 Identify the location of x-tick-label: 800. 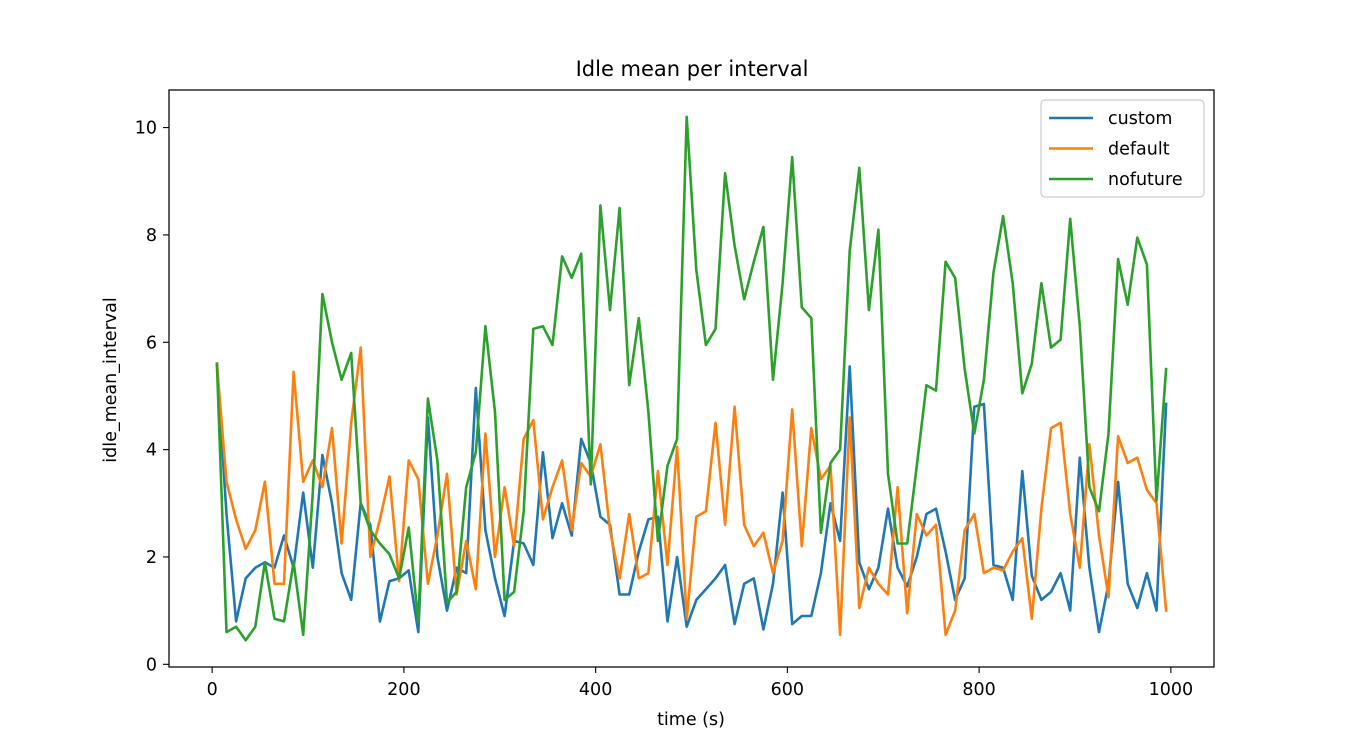
(978, 690).